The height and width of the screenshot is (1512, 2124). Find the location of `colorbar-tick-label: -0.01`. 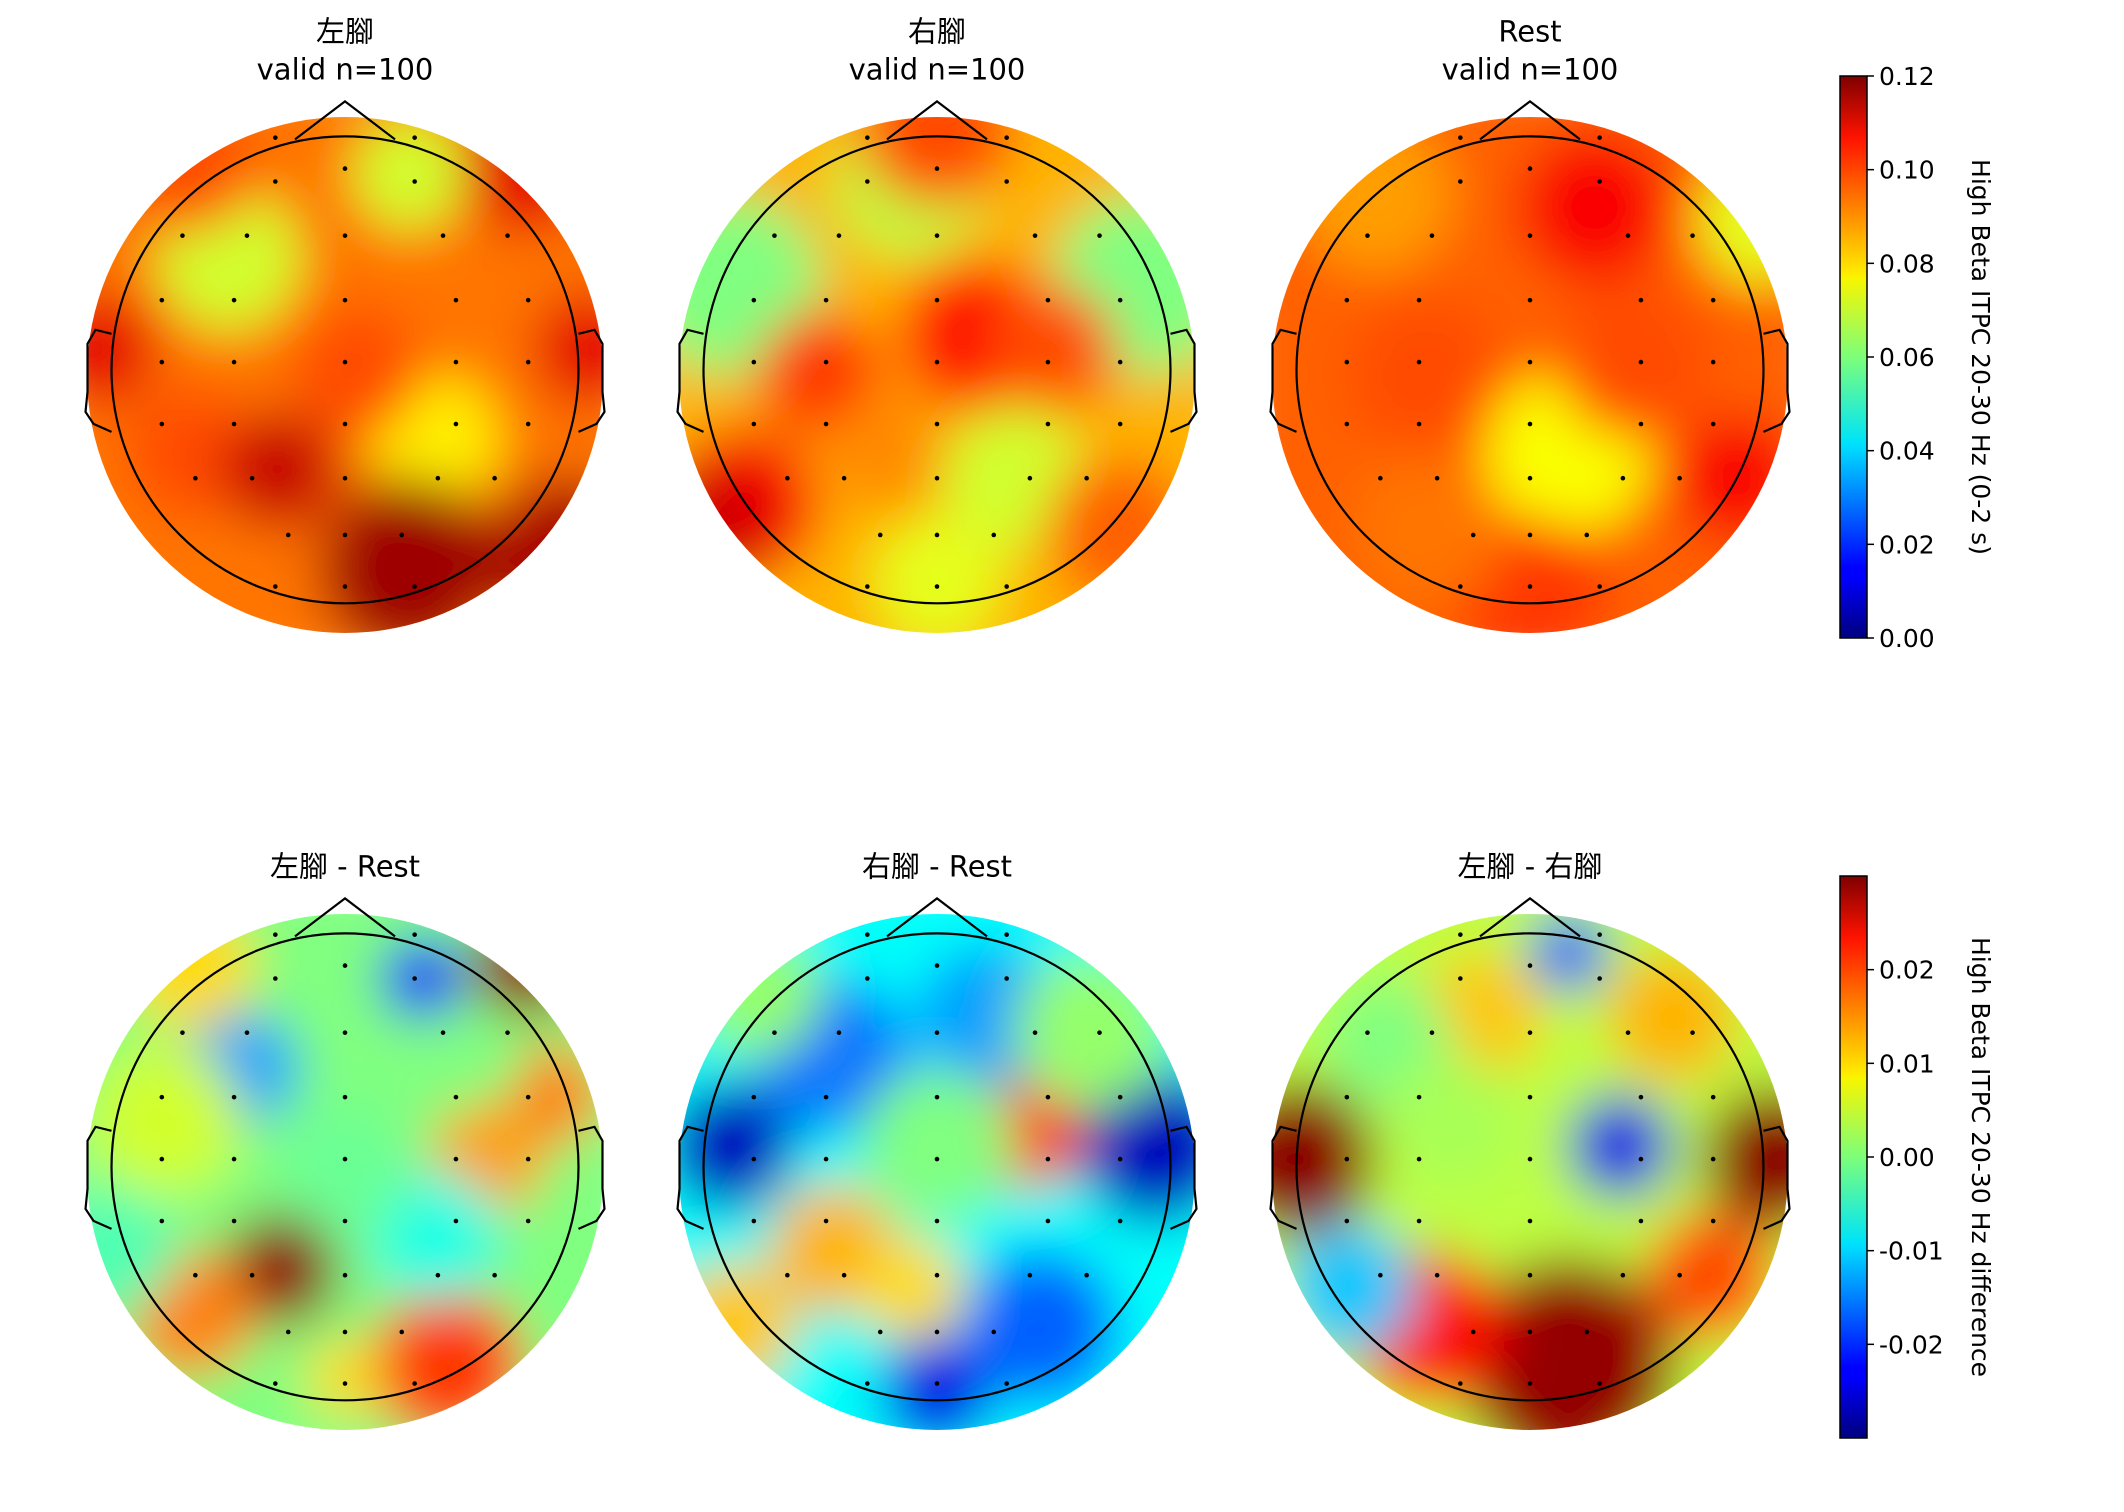

colorbar-tick-label: -0.01 is located at coordinates (1911, 1251).